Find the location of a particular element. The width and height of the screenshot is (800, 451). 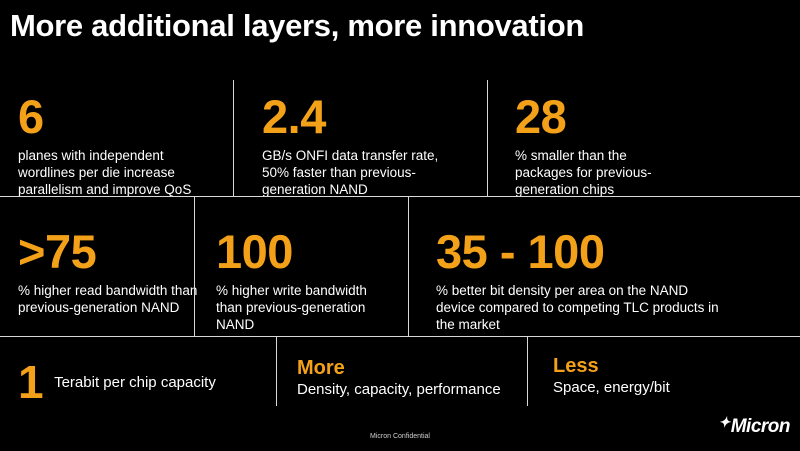

stat-value: 100 is located at coordinates (254, 251).